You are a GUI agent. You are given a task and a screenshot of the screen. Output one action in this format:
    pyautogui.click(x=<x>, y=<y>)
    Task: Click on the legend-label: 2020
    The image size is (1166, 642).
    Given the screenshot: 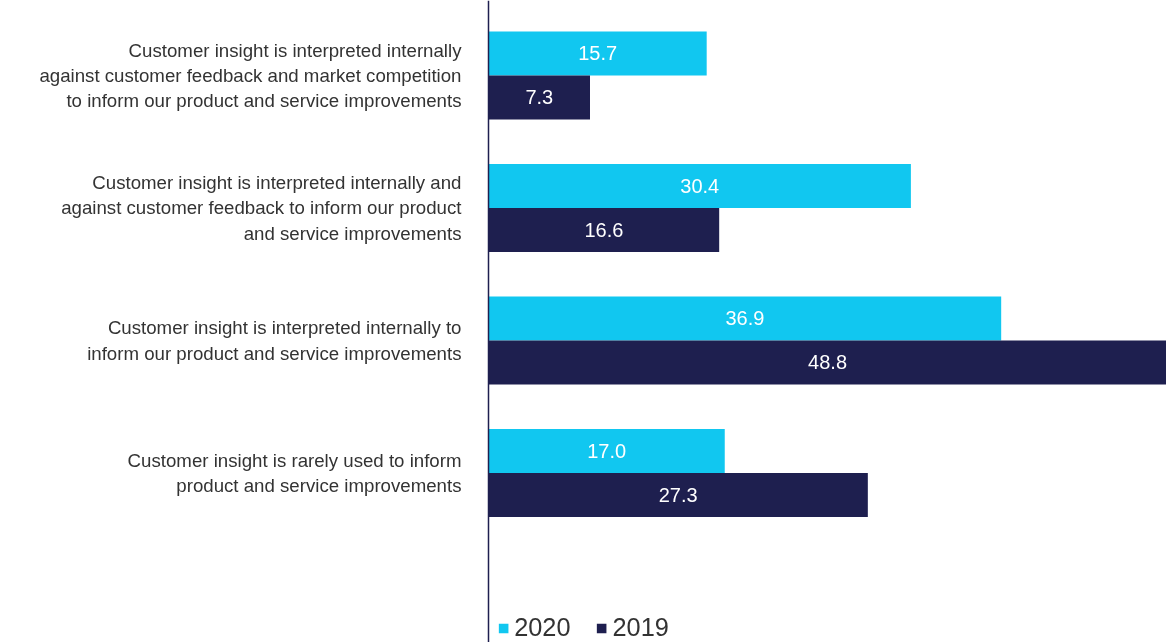 What is the action you would take?
    pyautogui.click(x=542, y=627)
    